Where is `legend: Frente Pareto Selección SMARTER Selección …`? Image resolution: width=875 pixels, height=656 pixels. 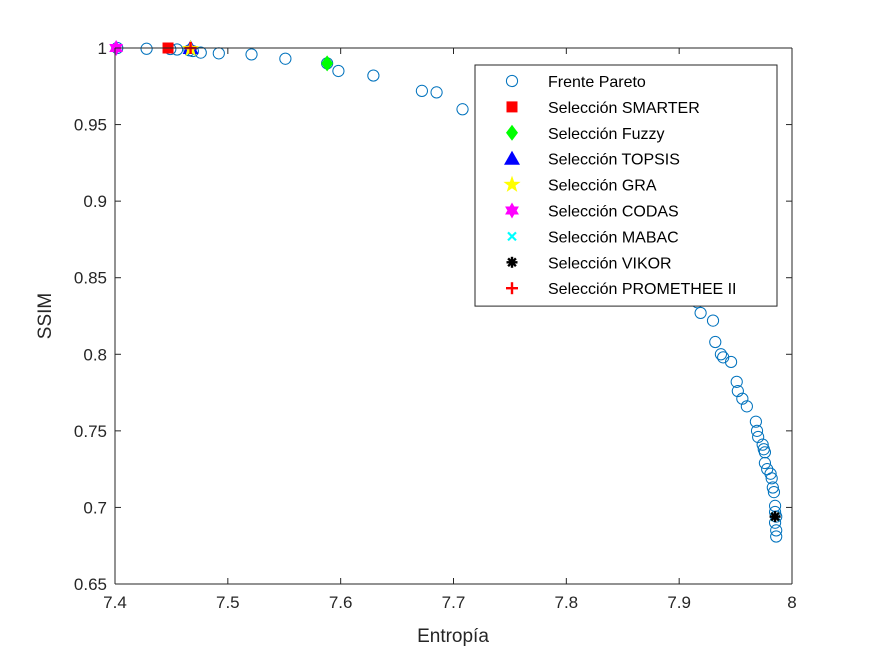 legend: Frente Pareto Selección SMARTER Selección … is located at coordinates (626, 185).